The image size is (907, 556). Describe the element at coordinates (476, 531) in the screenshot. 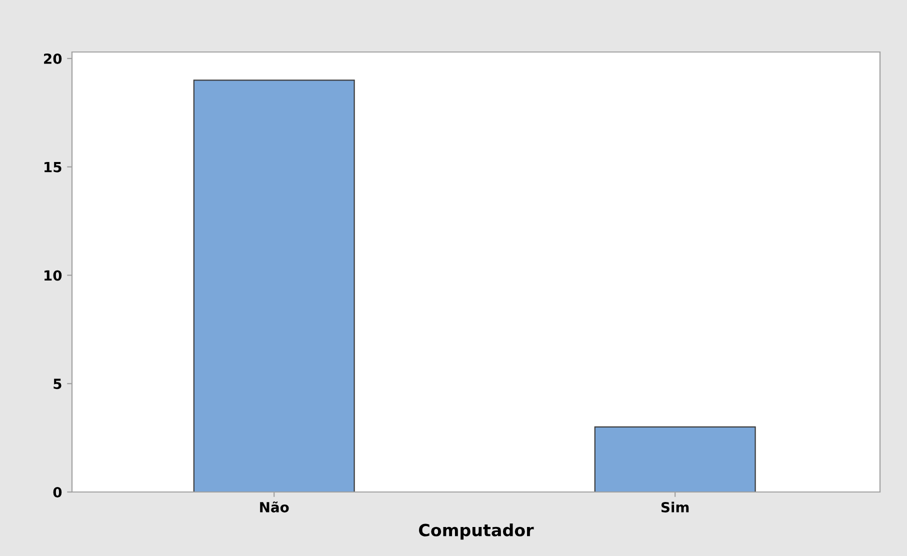

I see `x-axis-title: Computador` at that location.